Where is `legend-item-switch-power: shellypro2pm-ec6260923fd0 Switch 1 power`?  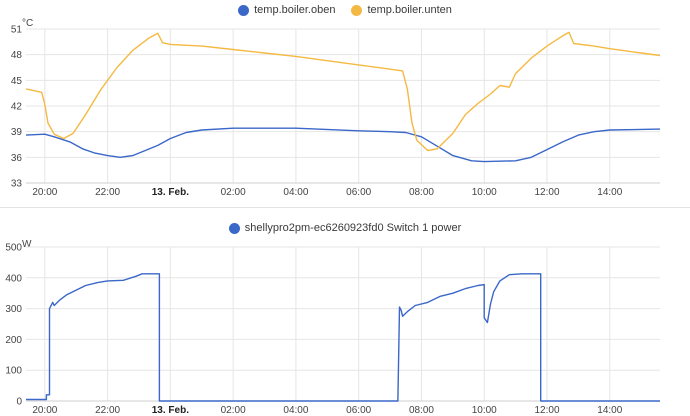
legend-item-switch-power: shellypro2pm-ec6260923fd0 Switch 1 power is located at coordinates (345, 228).